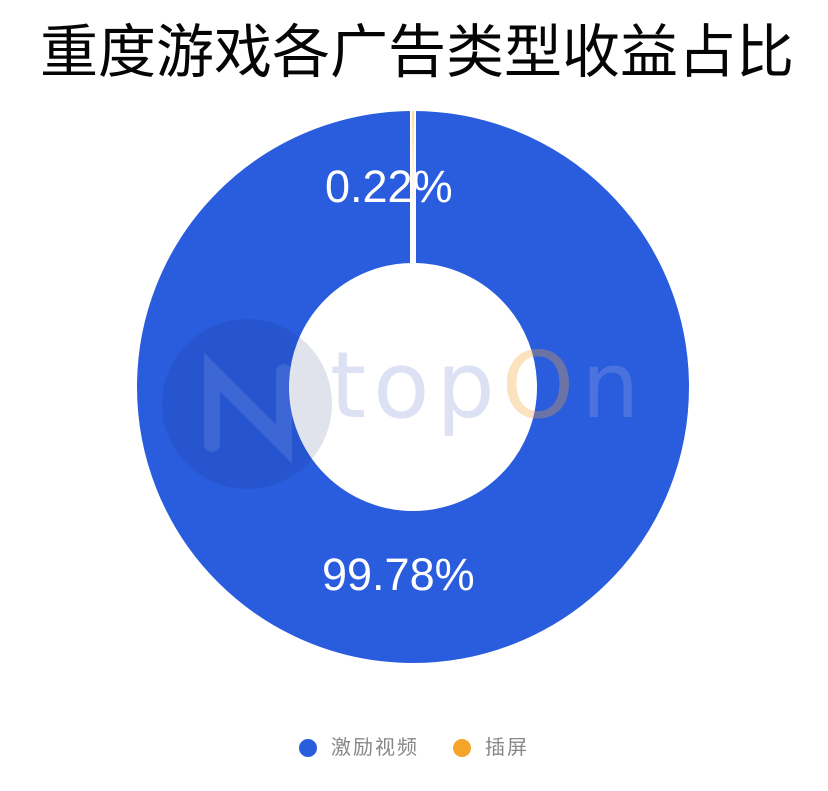 The height and width of the screenshot is (791, 828). What do you see at coordinates (417, 52) in the screenshot?
I see `chart-title: 重度游戏各广告类型收益占比` at bounding box center [417, 52].